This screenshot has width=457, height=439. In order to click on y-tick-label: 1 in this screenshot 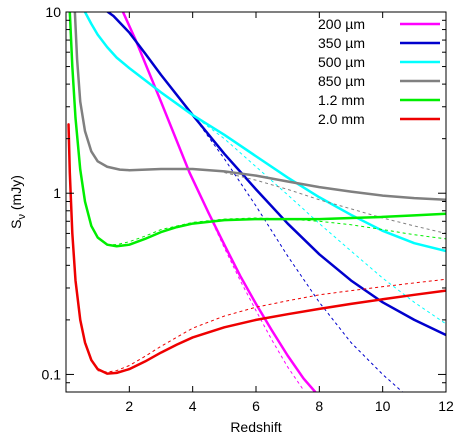, I will do `click(57, 193)`.